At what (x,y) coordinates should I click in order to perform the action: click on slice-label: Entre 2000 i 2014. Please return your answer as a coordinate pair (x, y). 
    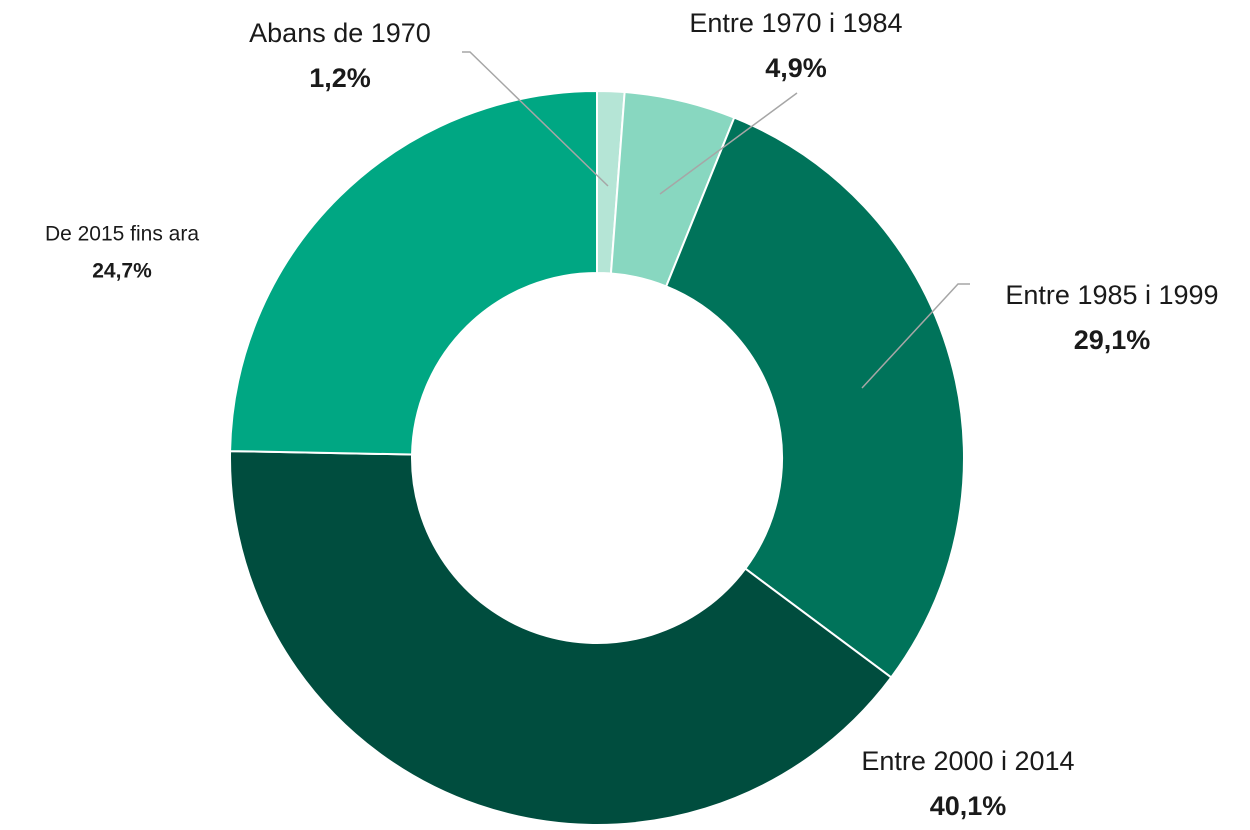
    Looking at the image, I should click on (967, 761).